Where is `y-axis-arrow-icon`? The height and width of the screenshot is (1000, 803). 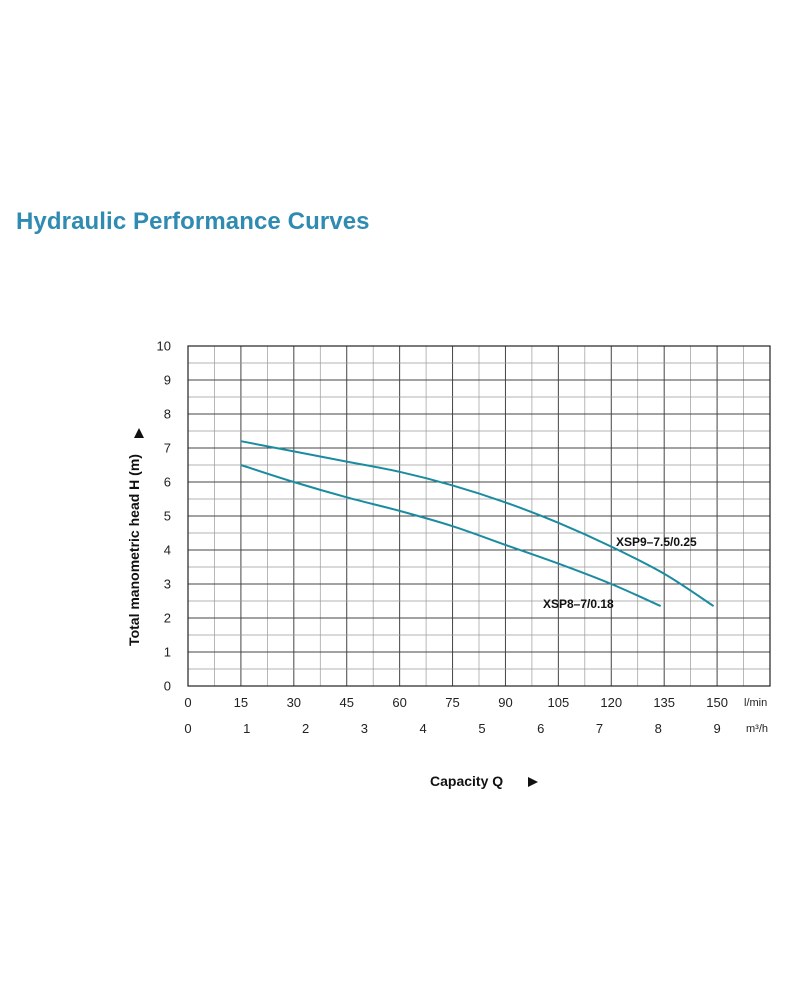
y-axis-arrow-icon is located at coordinates (139, 433).